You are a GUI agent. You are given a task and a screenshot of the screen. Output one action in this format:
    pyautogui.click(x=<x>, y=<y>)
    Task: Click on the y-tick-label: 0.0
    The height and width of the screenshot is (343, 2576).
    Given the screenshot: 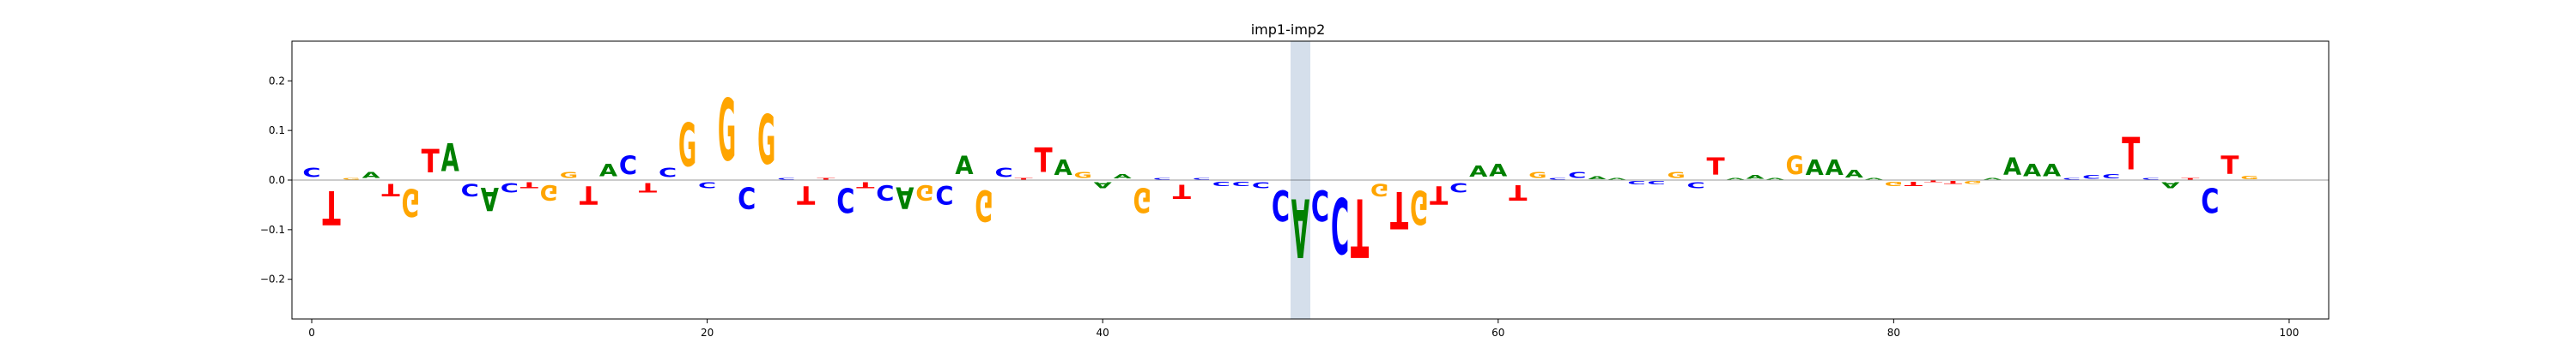 What is the action you would take?
    pyautogui.click(x=277, y=180)
    